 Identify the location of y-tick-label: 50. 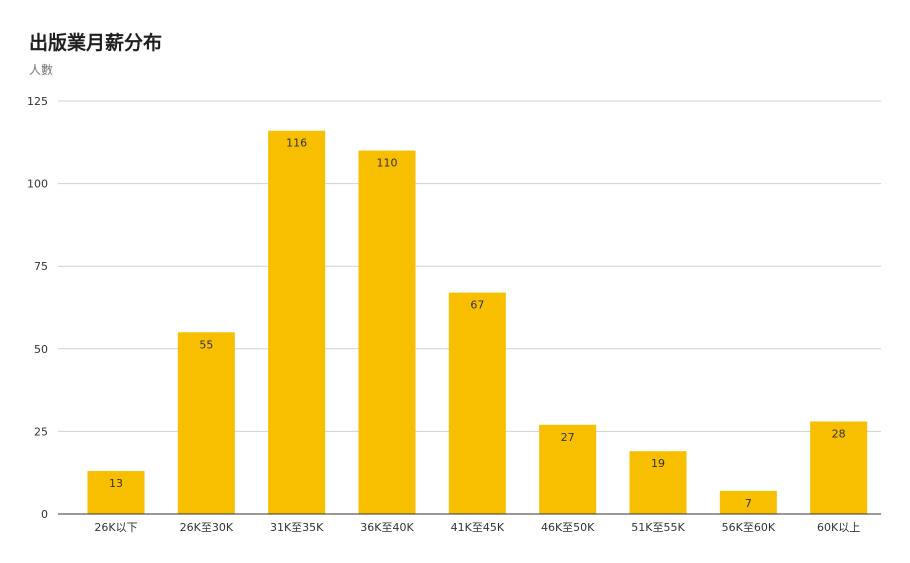
(41, 349).